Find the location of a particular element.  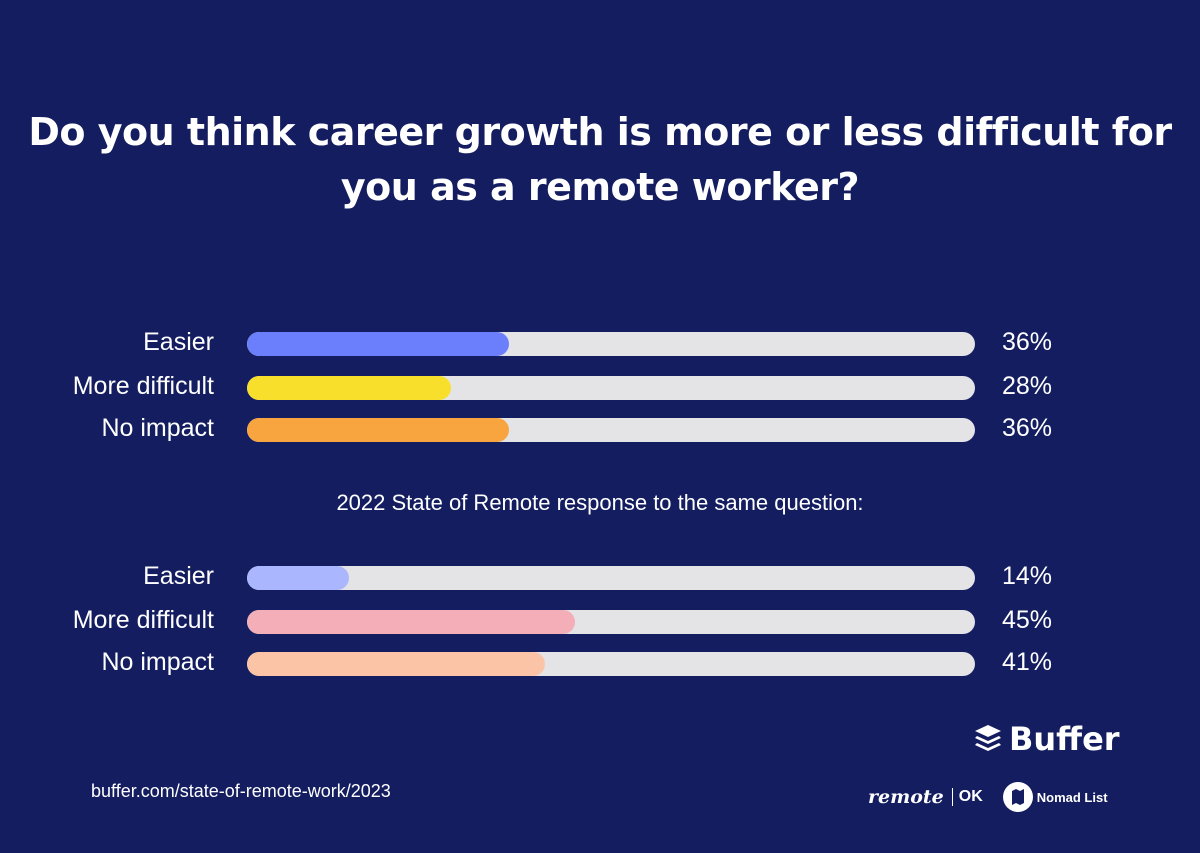

bar-row: More difficult 45% is located at coordinates (600, 621).